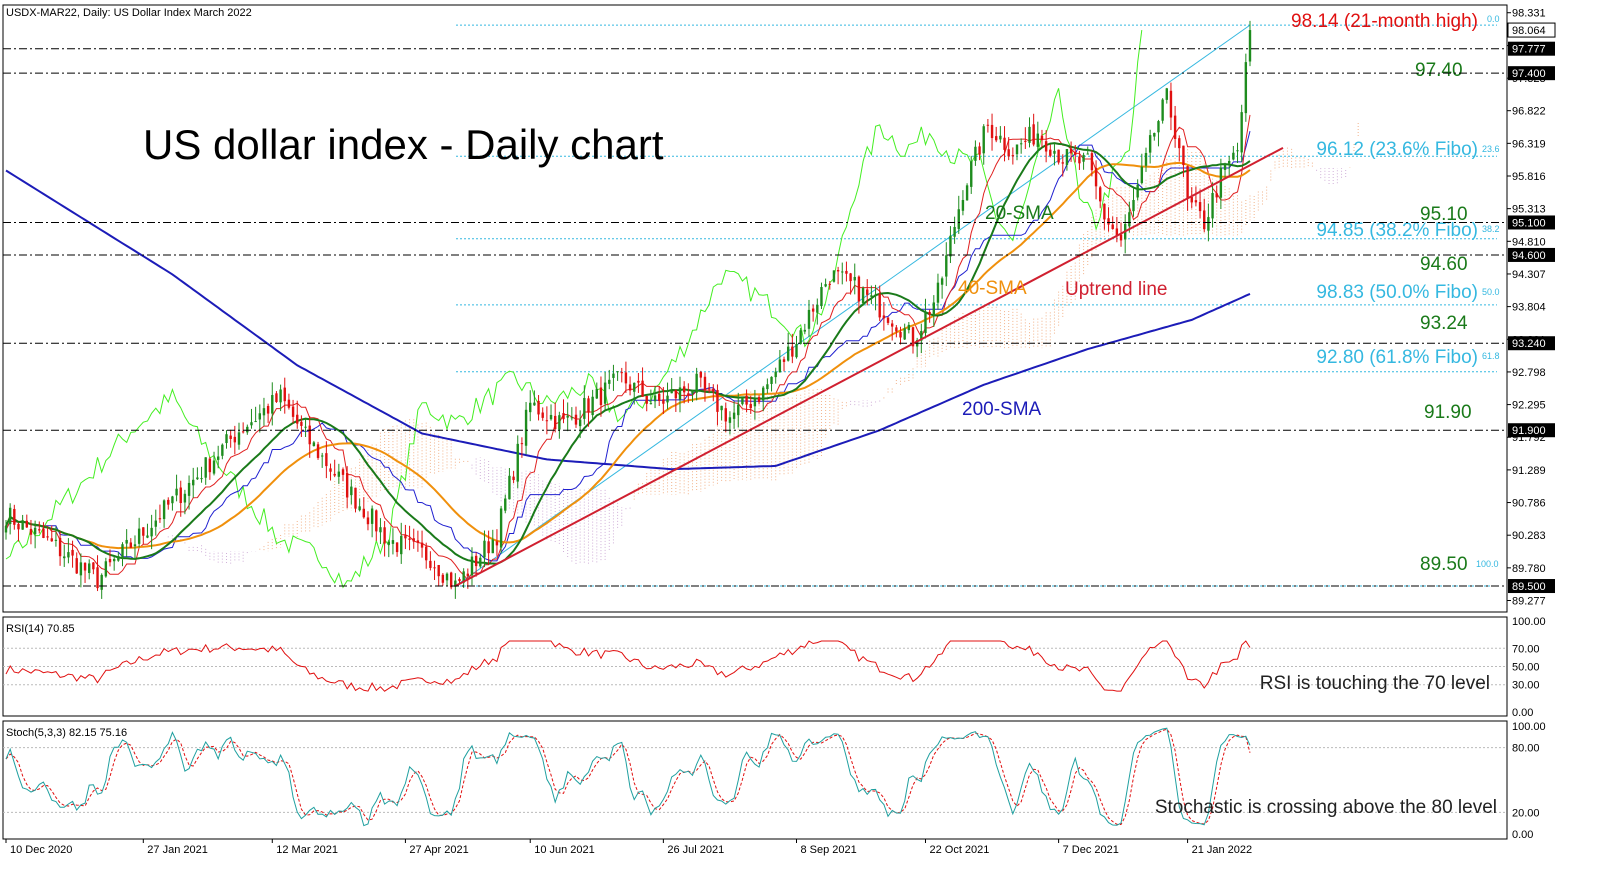  Describe the element at coordinates (1526, 649) in the screenshot. I see `rsi-axis-label-1: 70.00` at that location.